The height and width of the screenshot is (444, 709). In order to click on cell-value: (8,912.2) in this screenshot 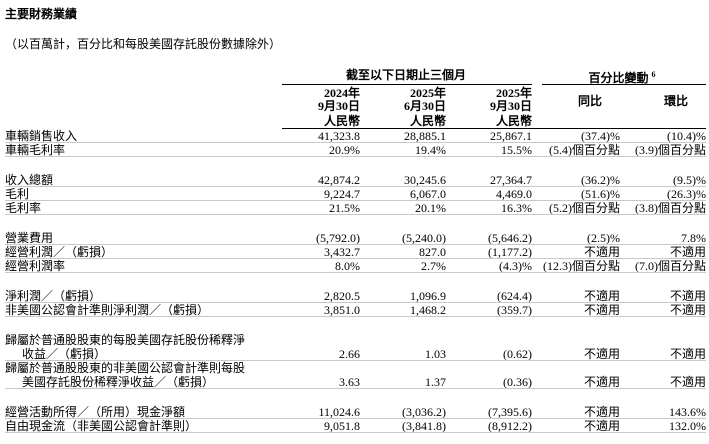, I will do `click(510, 426)`.